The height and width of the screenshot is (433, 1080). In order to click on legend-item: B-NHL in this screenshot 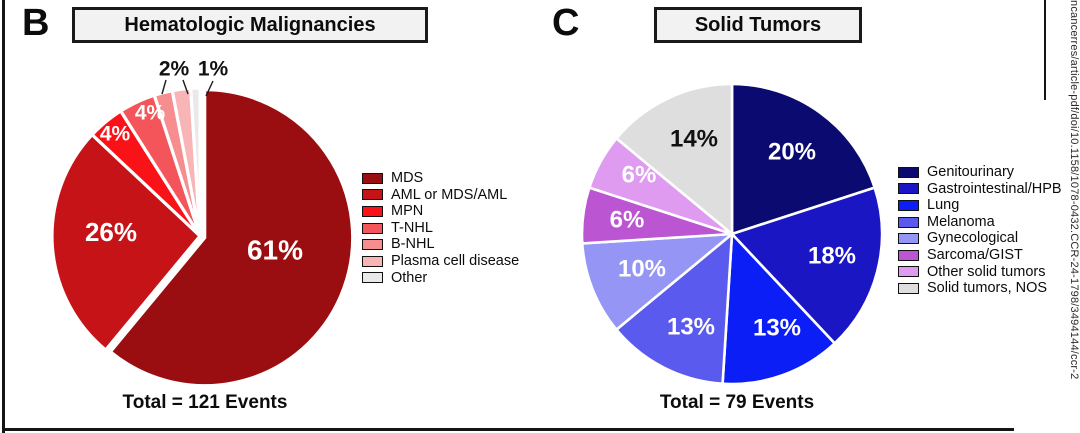, I will do `click(440, 244)`.